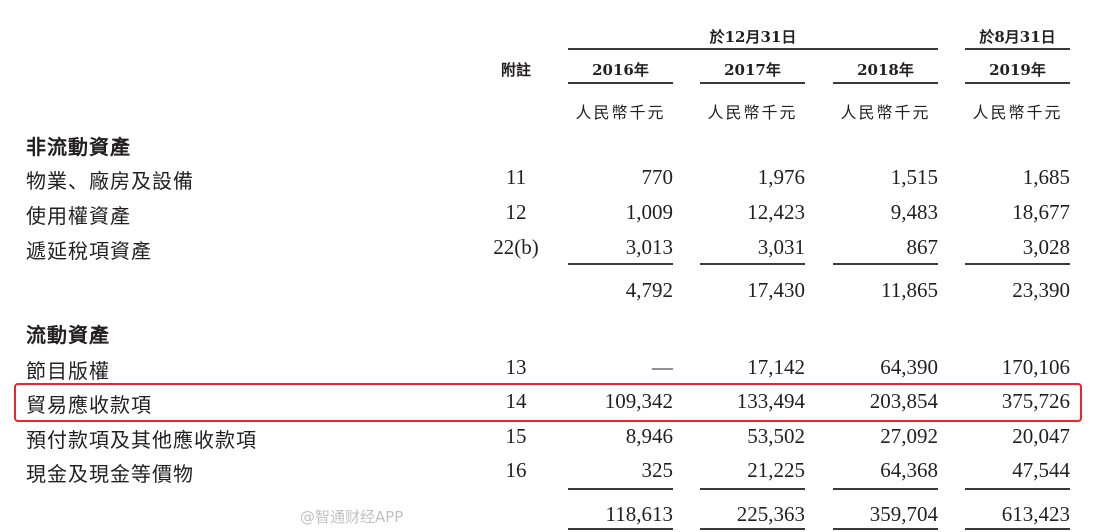 The height and width of the screenshot is (532, 1107). What do you see at coordinates (909, 367) in the screenshot?
I see `row-value: 64,390` at bounding box center [909, 367].